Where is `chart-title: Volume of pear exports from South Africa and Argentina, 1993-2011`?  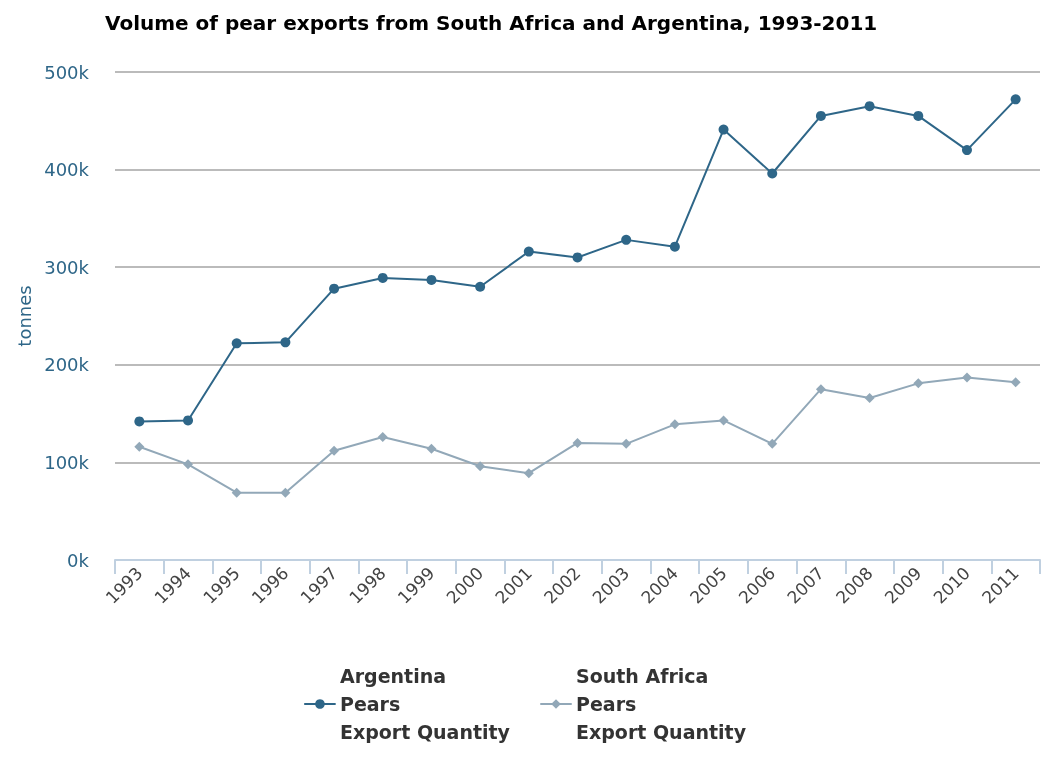 chart-title: Volume of pear exports from South Africa and Argentina, 1993-2011 is located at coordinates (491, 23).